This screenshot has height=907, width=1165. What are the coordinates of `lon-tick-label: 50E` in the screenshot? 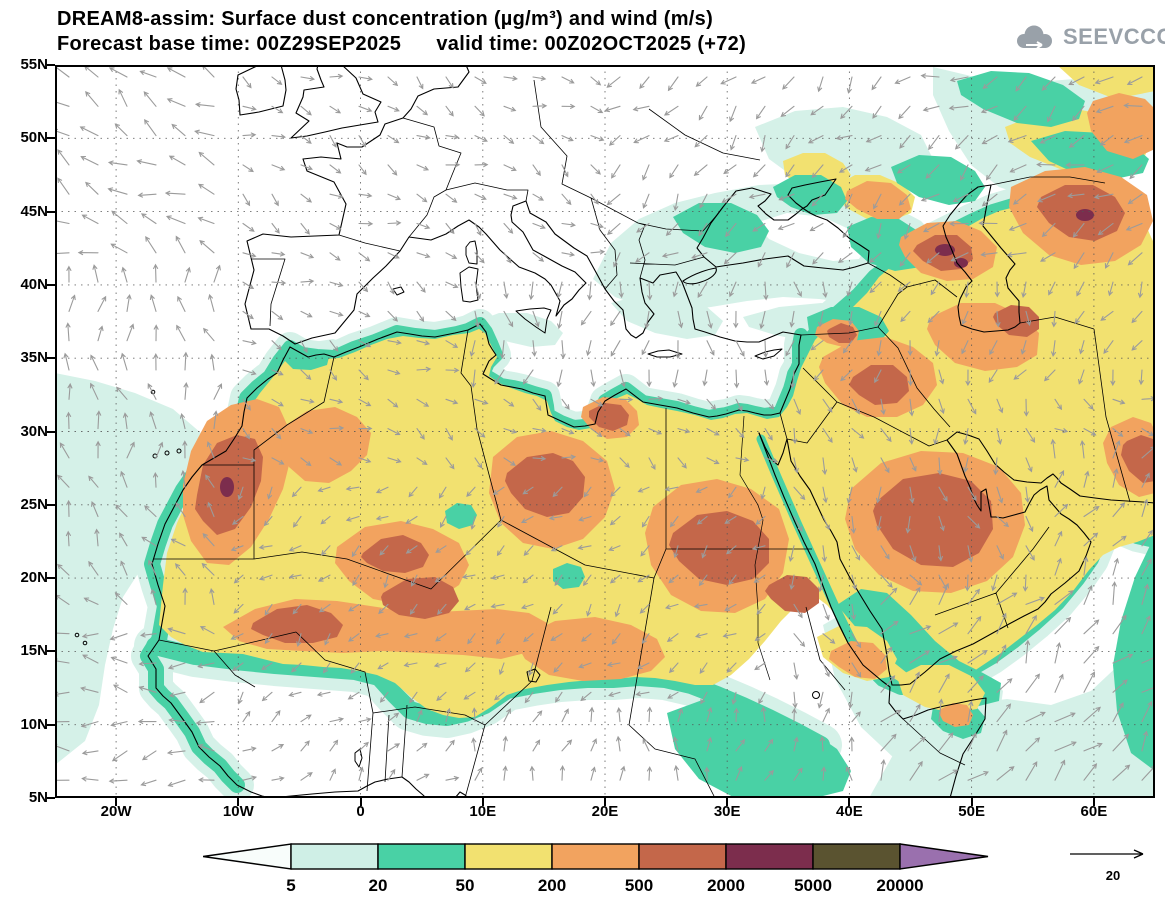 It's located at (971, 811).